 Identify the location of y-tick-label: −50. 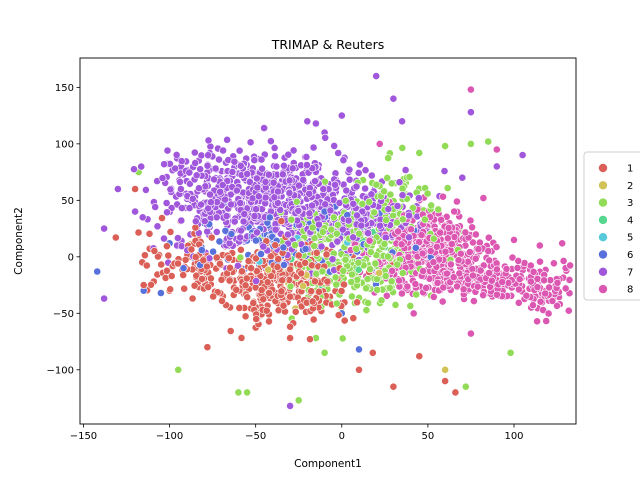
(63, 314).